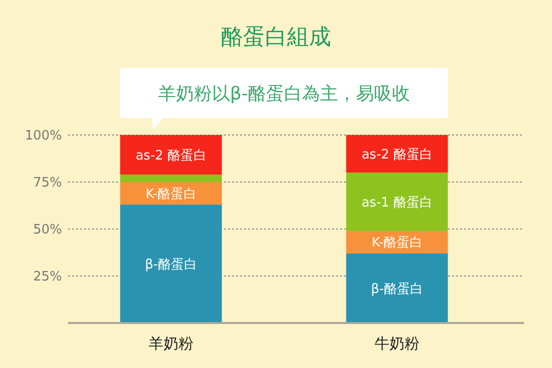 The width and height of the screenshot is (552, 368). What do you see at coordinates (171, 343) in the screenshot?
I see `x-tick-label: 羊奶粉` at bounding box center [171, 343].